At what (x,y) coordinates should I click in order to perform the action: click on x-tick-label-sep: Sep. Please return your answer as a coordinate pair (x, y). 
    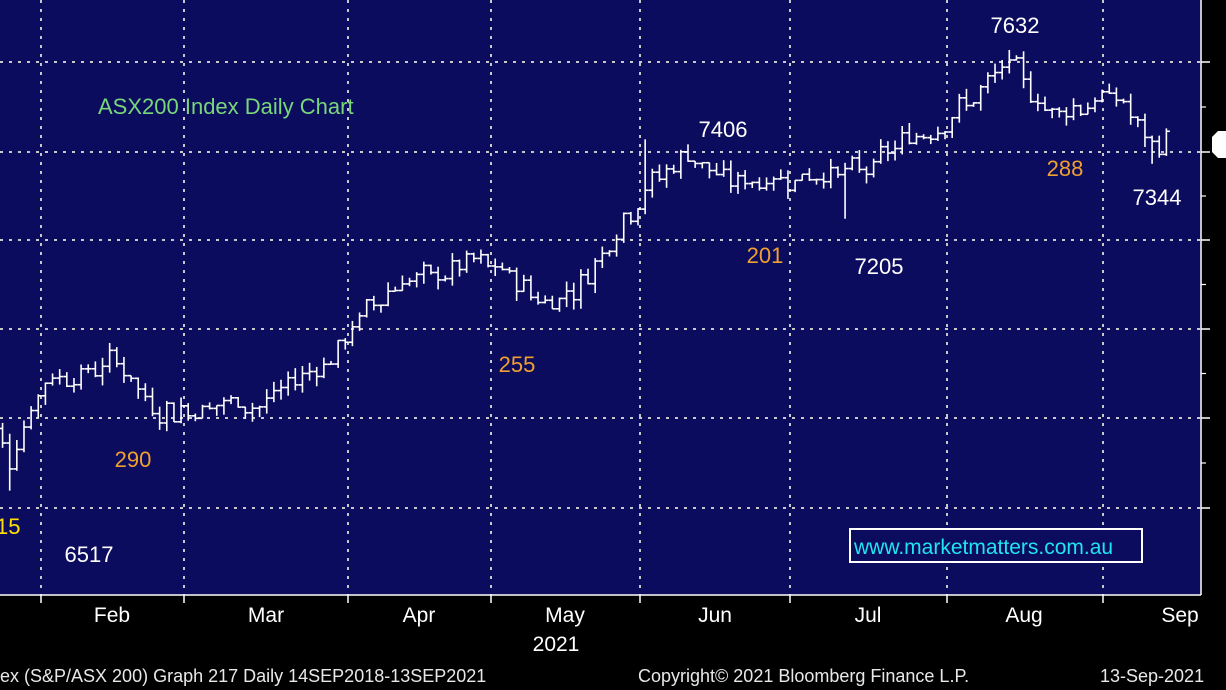
    Looking at the image, I should click on (1179, 615).